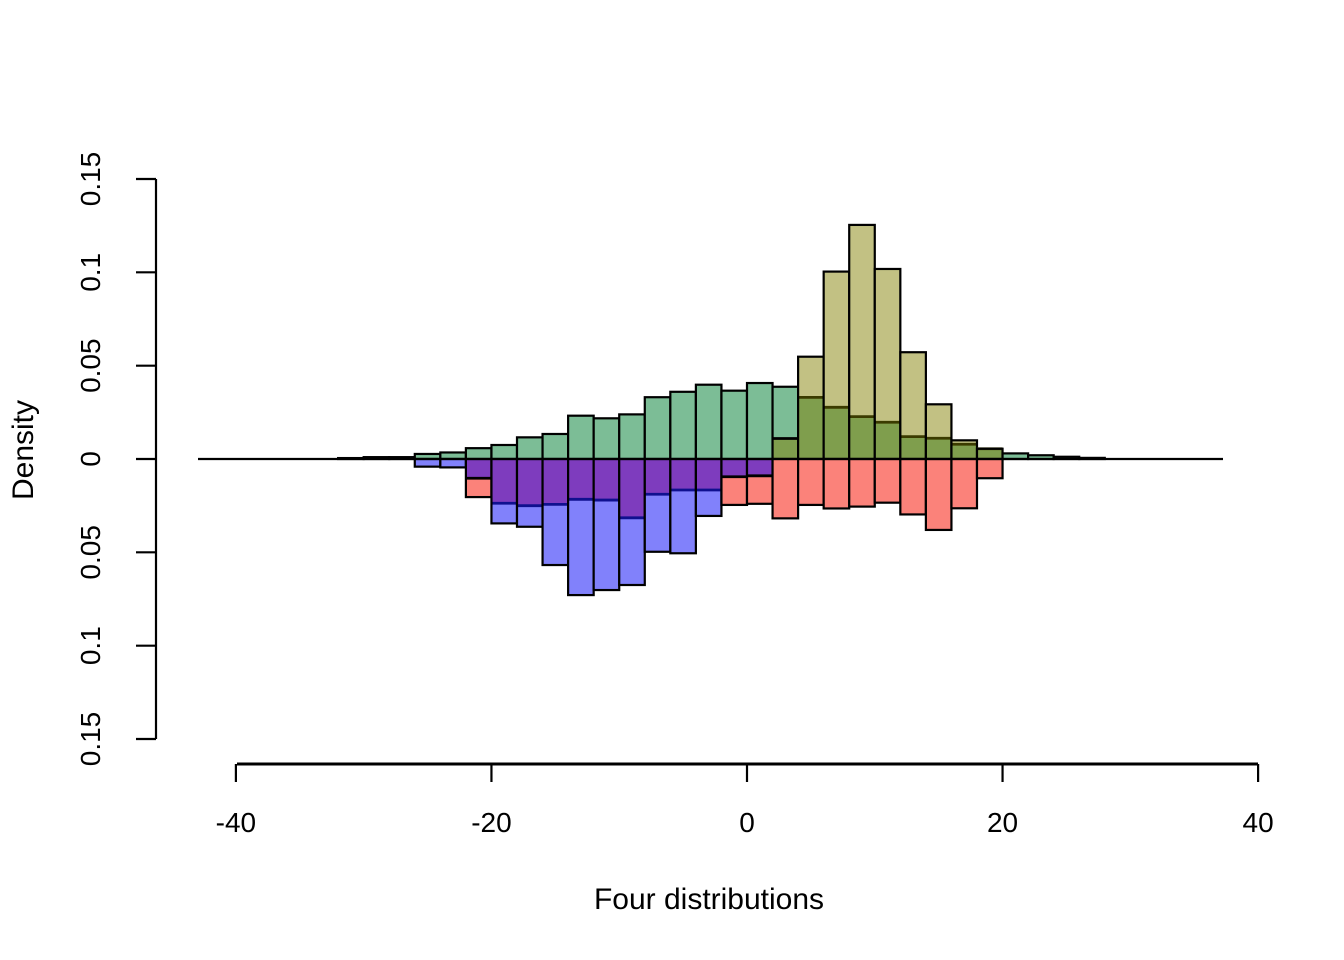 The height and width of the screenshot is (960, 1344). Describe the element at coordinates (708, 527) in the screenshot. I see `lower-histograms` at that location.